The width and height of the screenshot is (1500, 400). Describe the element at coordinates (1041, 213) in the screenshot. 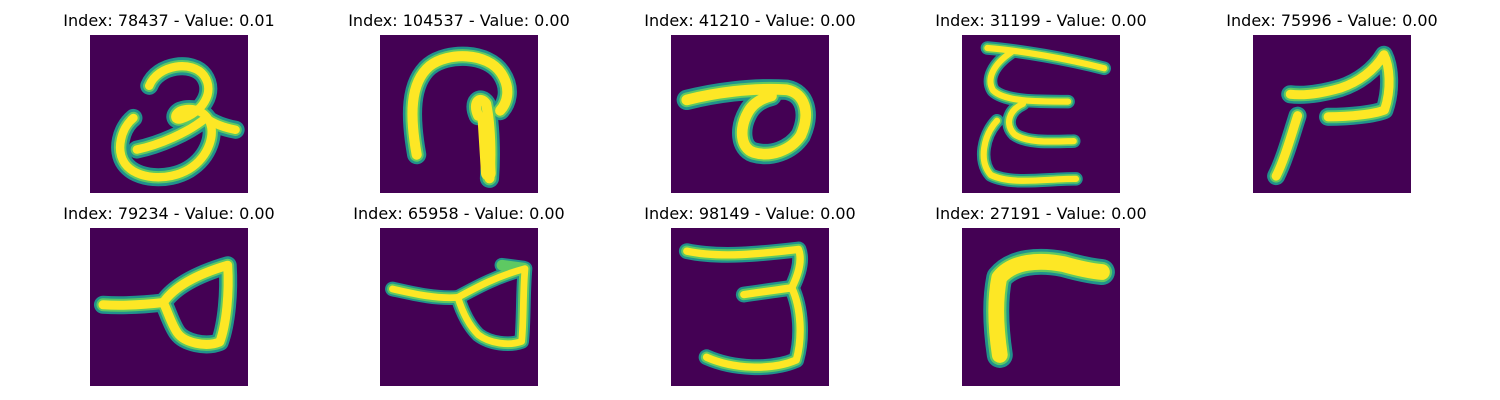

I see `tile-title: Index: 27191 - Value: 0.00` at that location.